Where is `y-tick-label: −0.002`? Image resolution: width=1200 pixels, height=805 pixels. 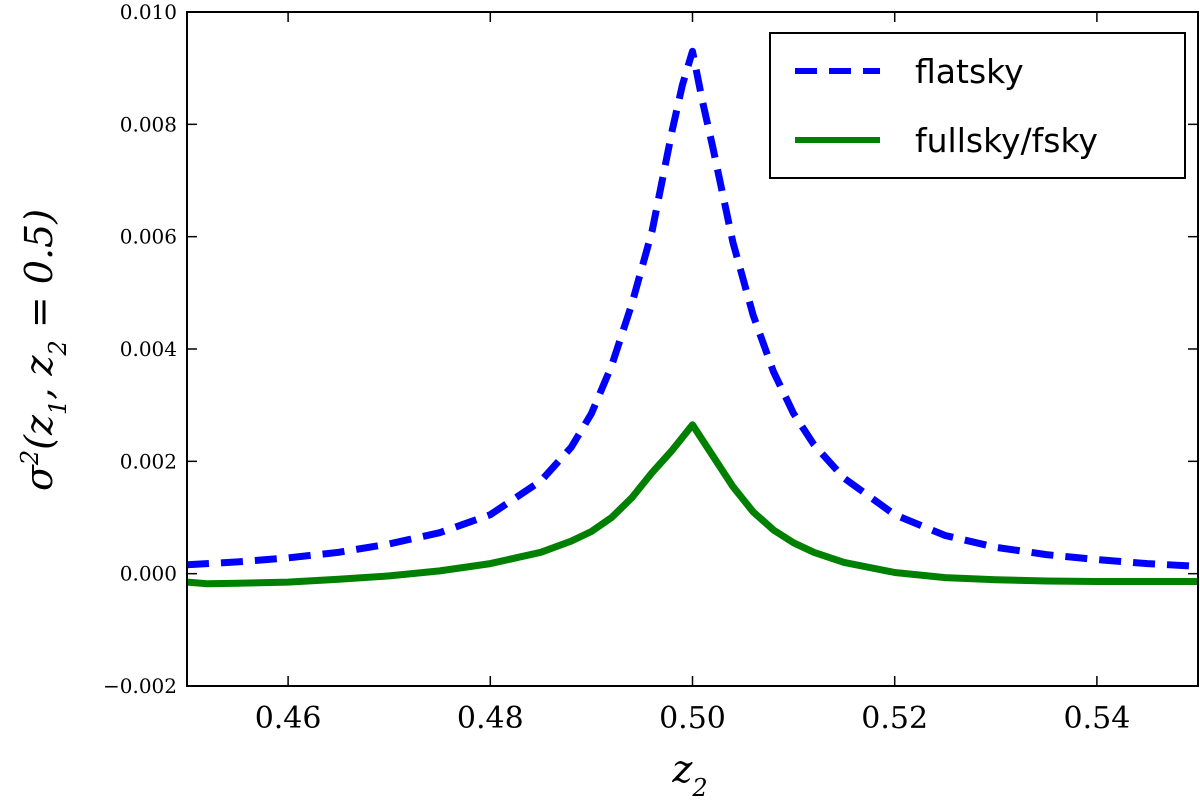
y-tick-label: −0.002 is located at coordinates (140, 686).